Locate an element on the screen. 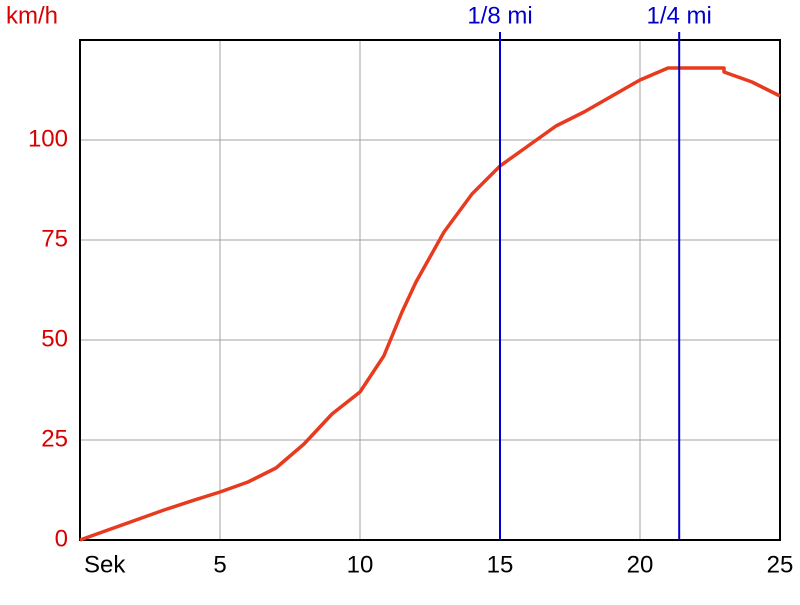  x-tick-label: Sek is located at coordinates (105, 564).